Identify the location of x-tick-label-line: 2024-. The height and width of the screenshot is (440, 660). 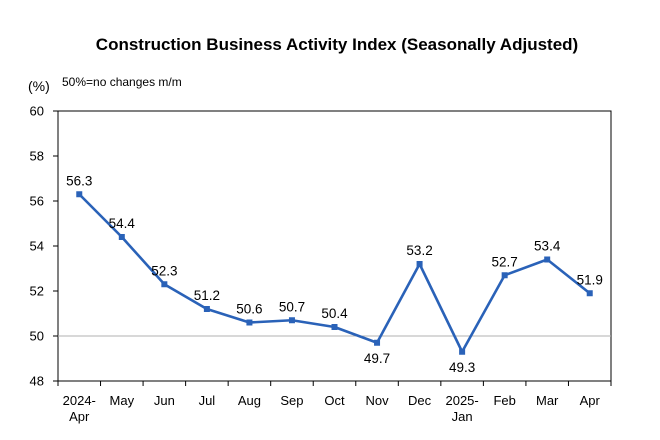
(79, 400).